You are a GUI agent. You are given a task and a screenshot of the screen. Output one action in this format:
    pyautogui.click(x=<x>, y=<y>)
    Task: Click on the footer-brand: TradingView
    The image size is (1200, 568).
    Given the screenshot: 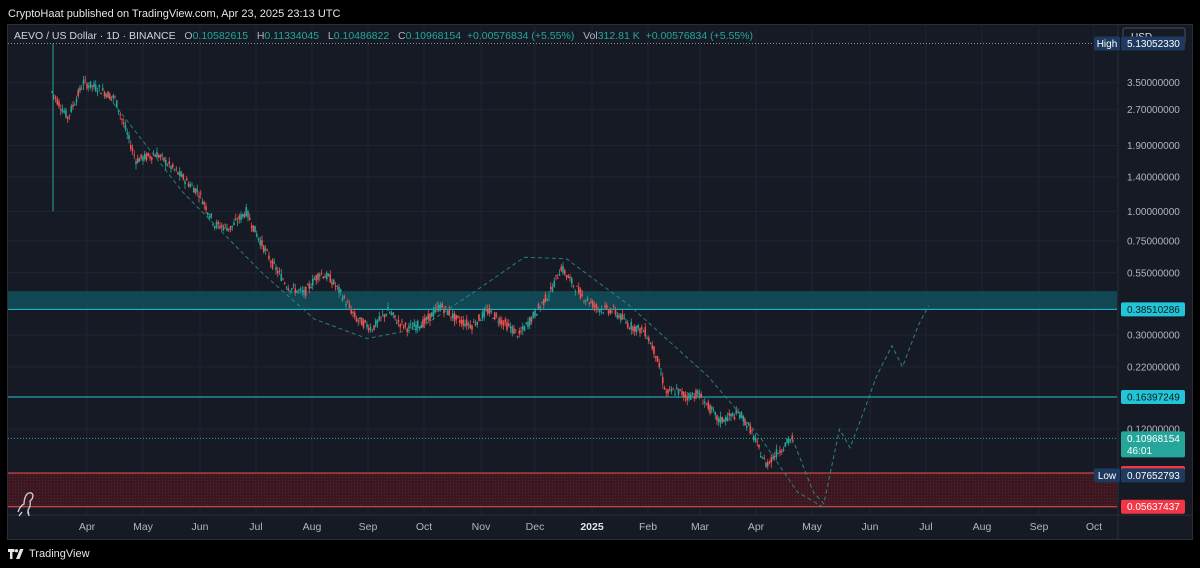 What is the action you would take?
    pyautogui.click(x=49, y=554)
    